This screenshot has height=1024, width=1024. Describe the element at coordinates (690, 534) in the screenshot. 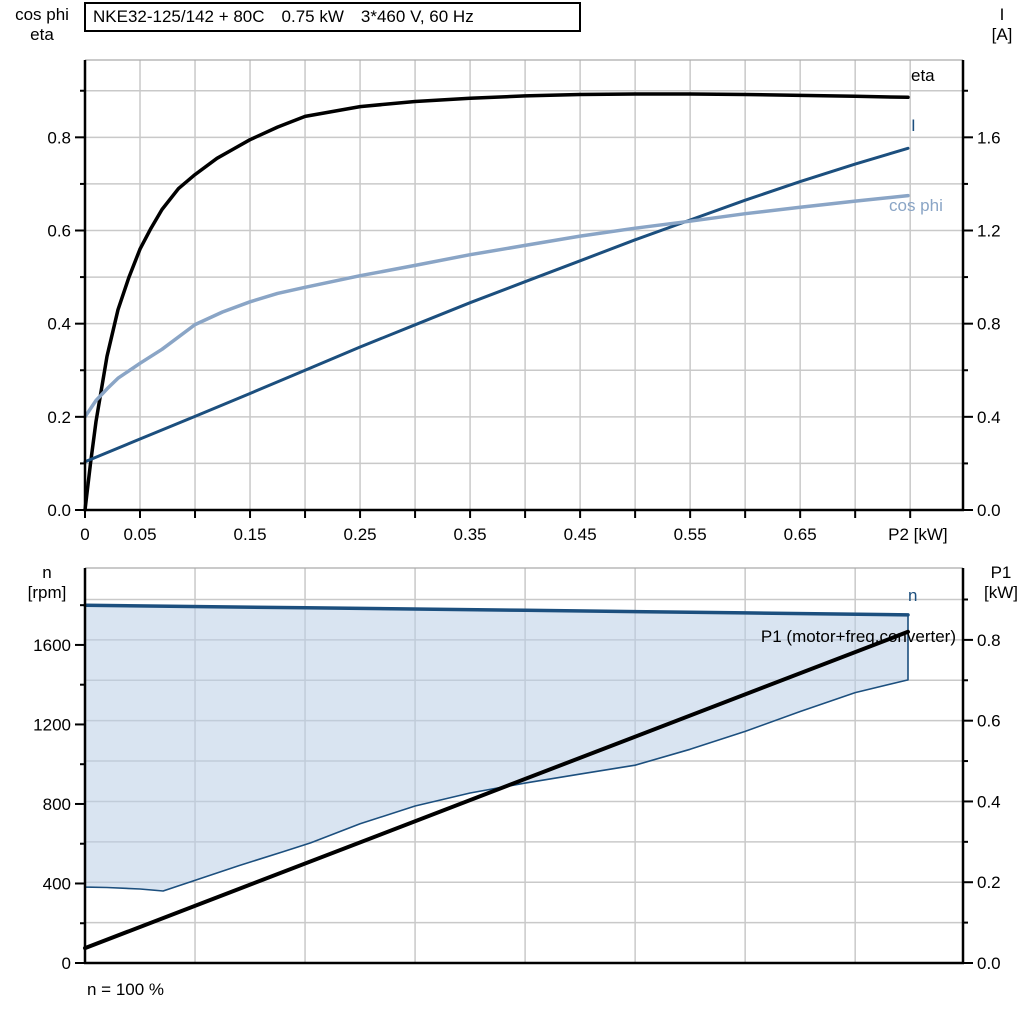

I see `top-chart-x-tick-label: 0.55` at that location.